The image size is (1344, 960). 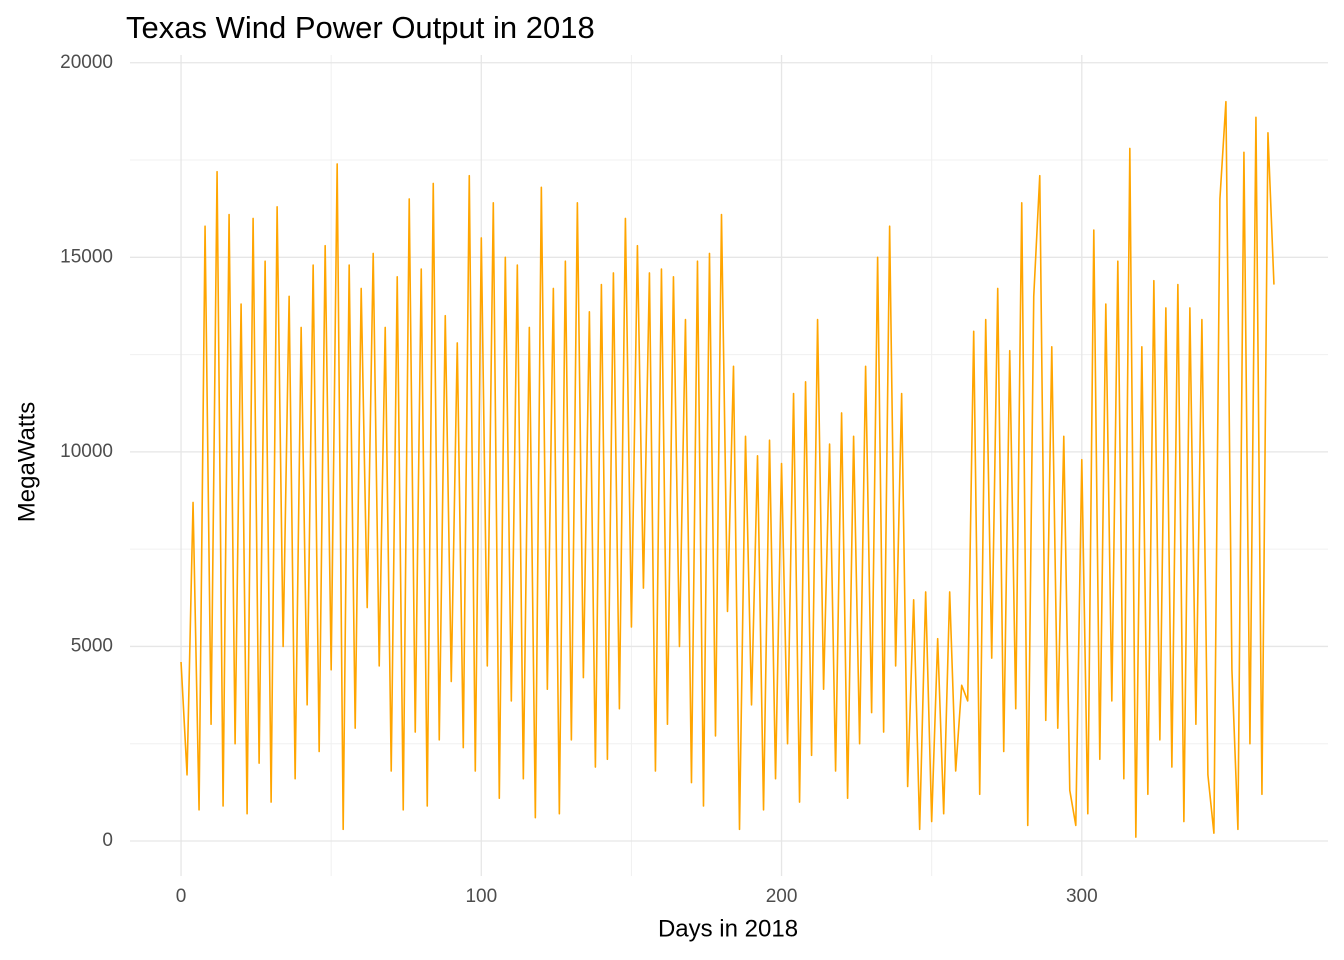 What do you see at coordinates (86, 256) in the screenshot?
I see `y-tick-label: 15000` at bounding box center [86, 256].